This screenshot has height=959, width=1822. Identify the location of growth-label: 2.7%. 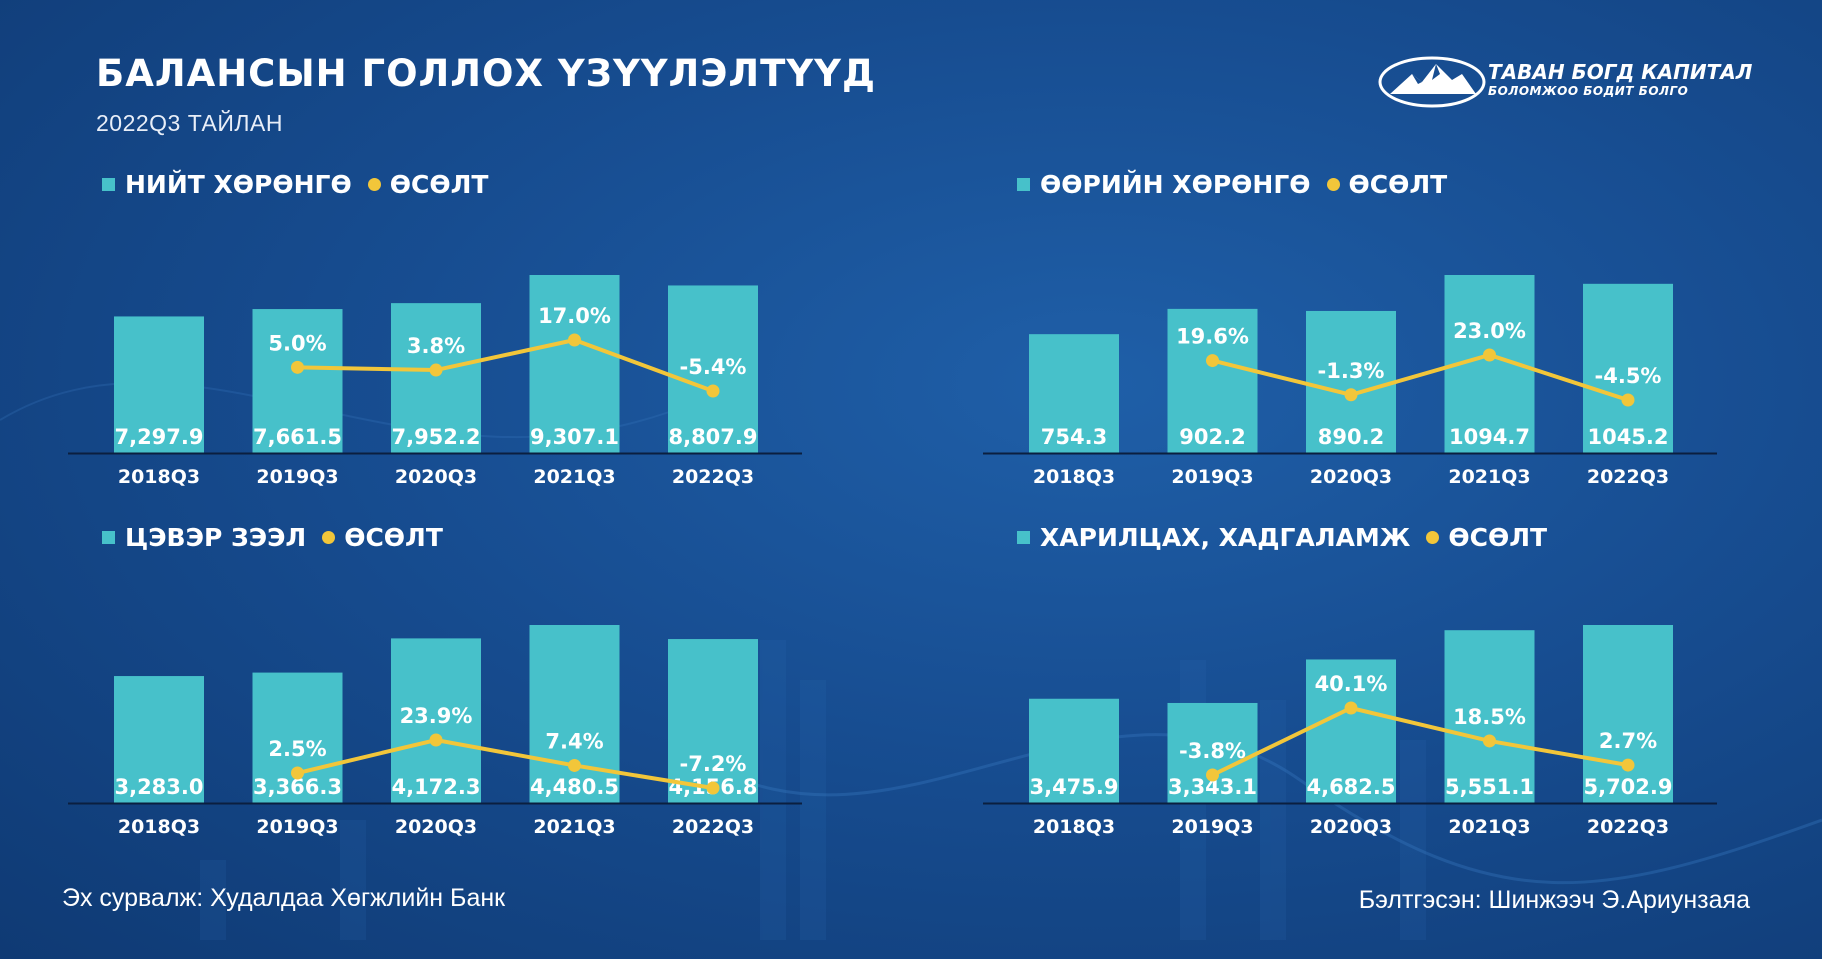
(1628, 741).